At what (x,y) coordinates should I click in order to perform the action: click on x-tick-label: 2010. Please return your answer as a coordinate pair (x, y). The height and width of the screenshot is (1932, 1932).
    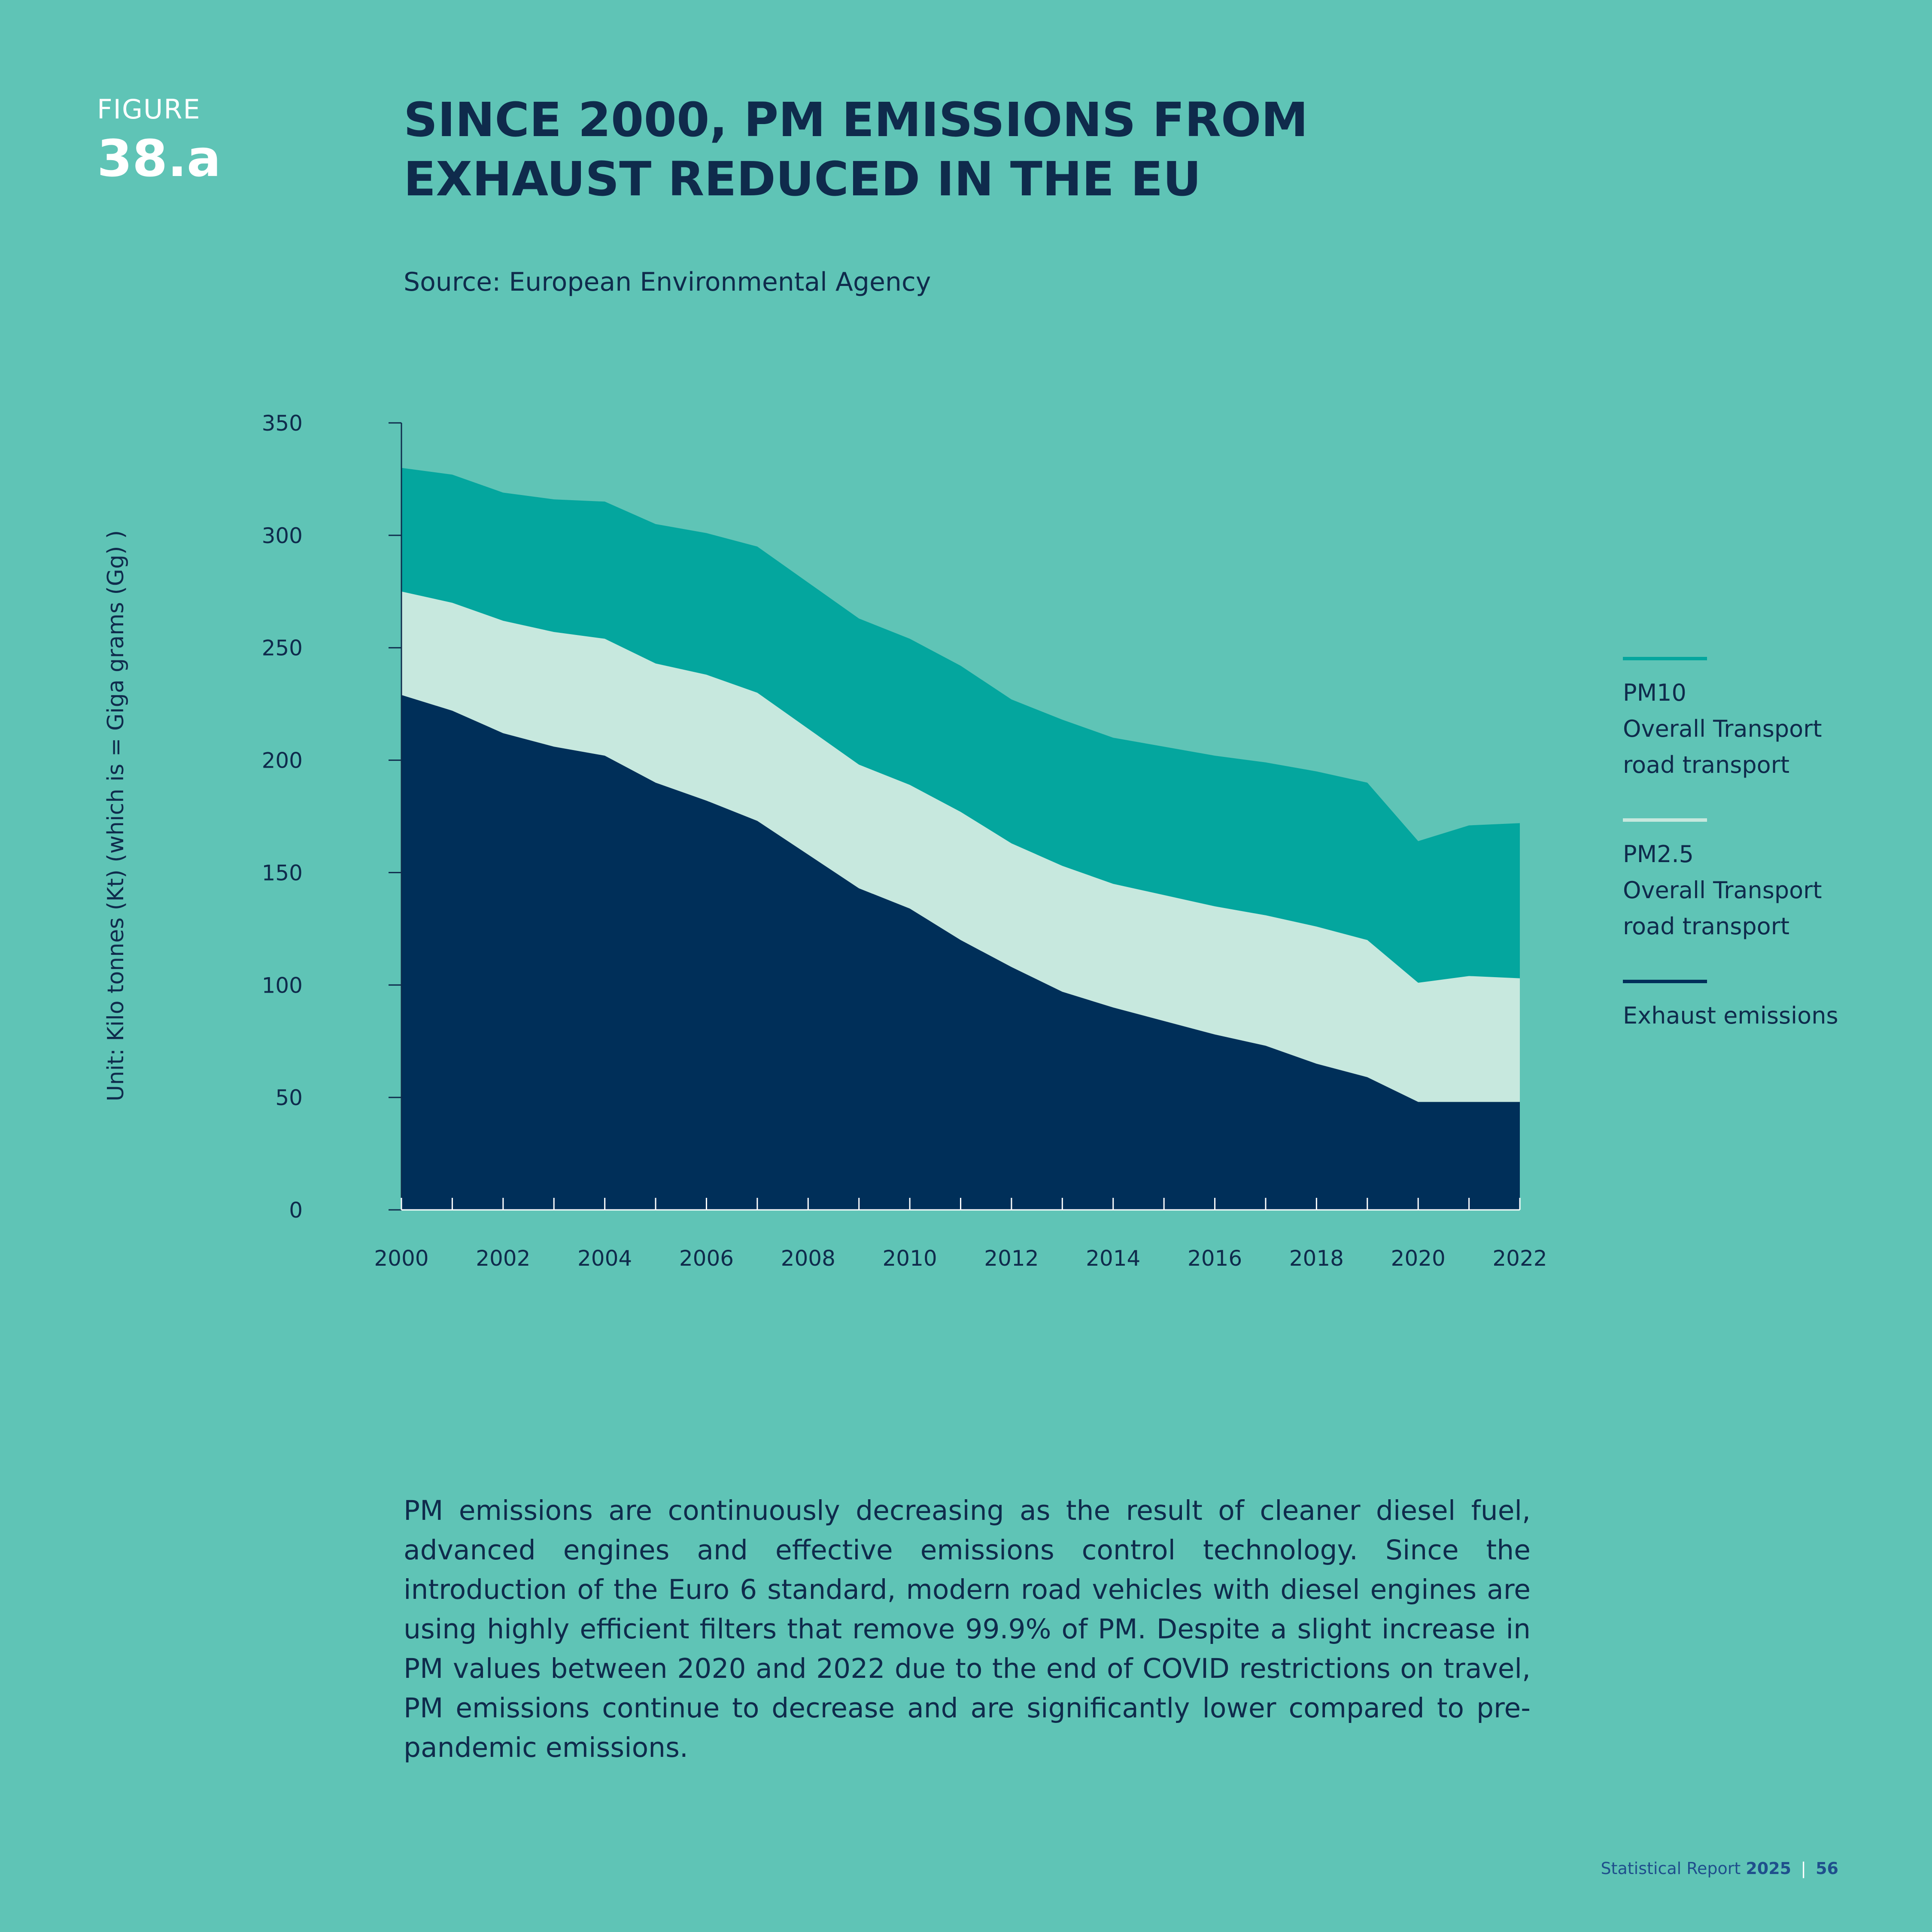
    Looking at the image, I should click on (910, 1258).